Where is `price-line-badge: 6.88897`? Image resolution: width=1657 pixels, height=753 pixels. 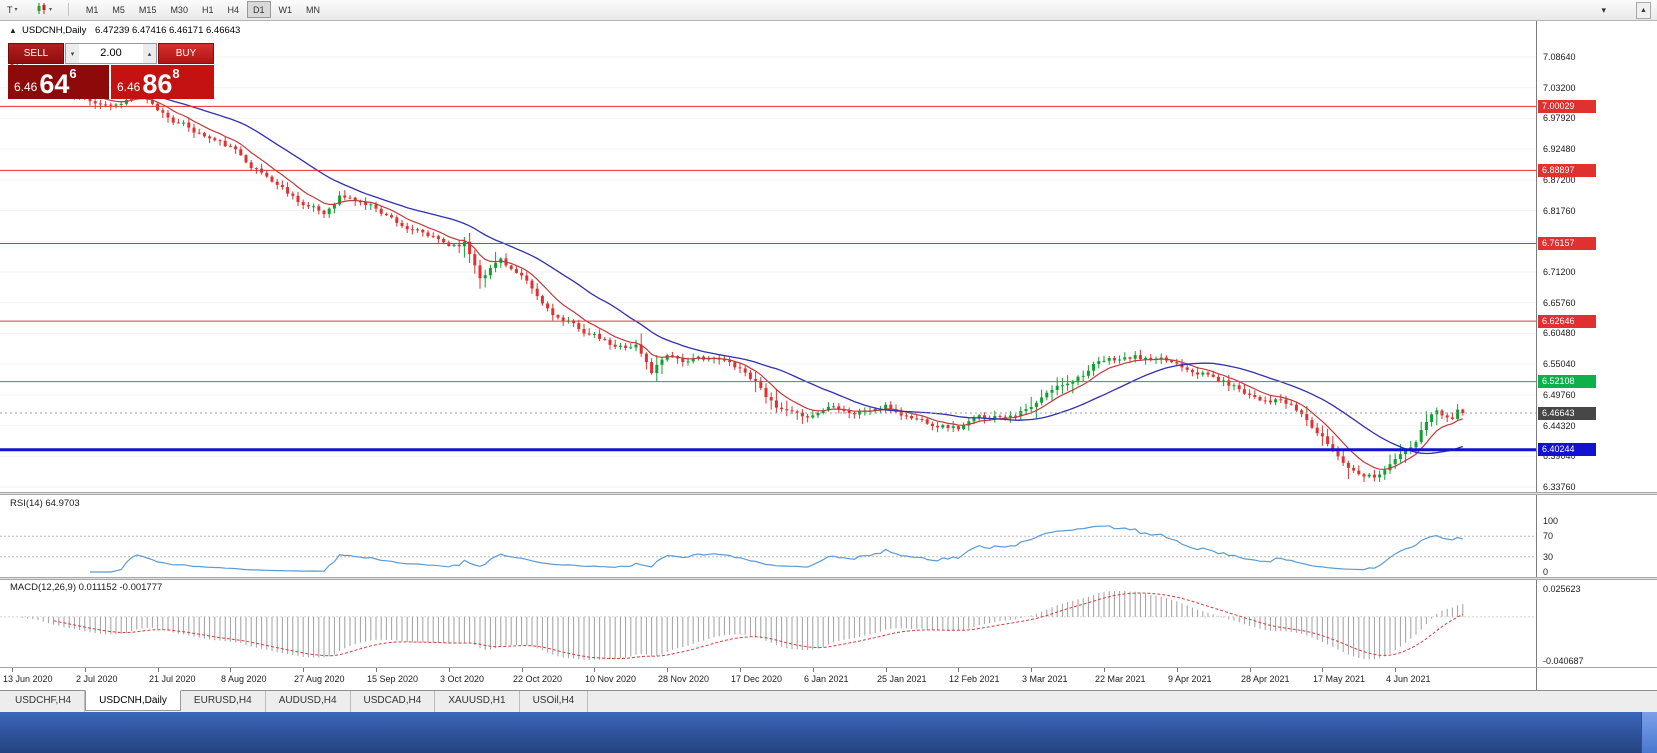 price-line-badge: 6.88897 is located at coordinates (1567, 170).